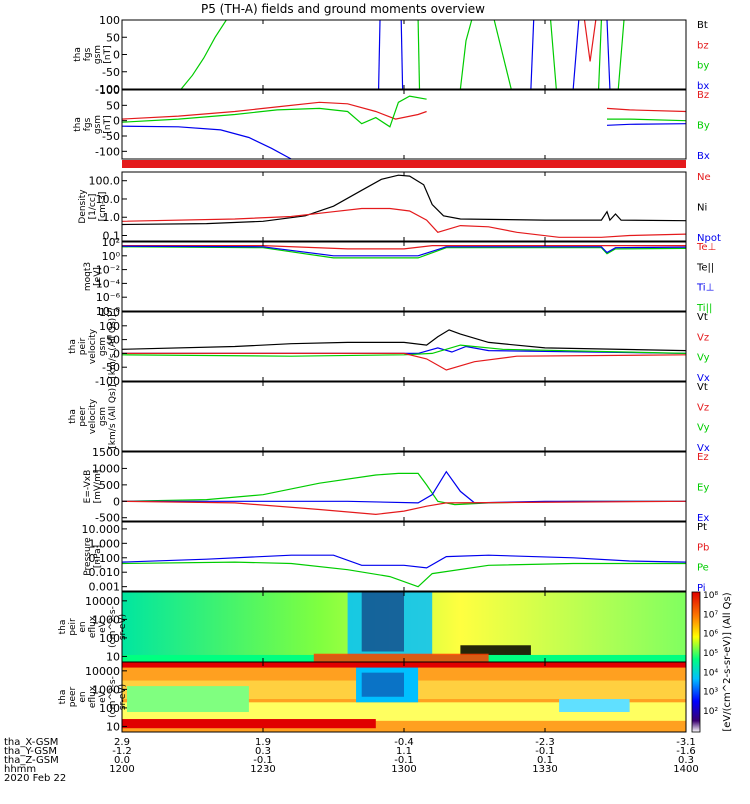  What do you see at coordinates (105, 587) in the screenshot?
I see `ytick-label: 0.001` at bounding box center [105, 587].